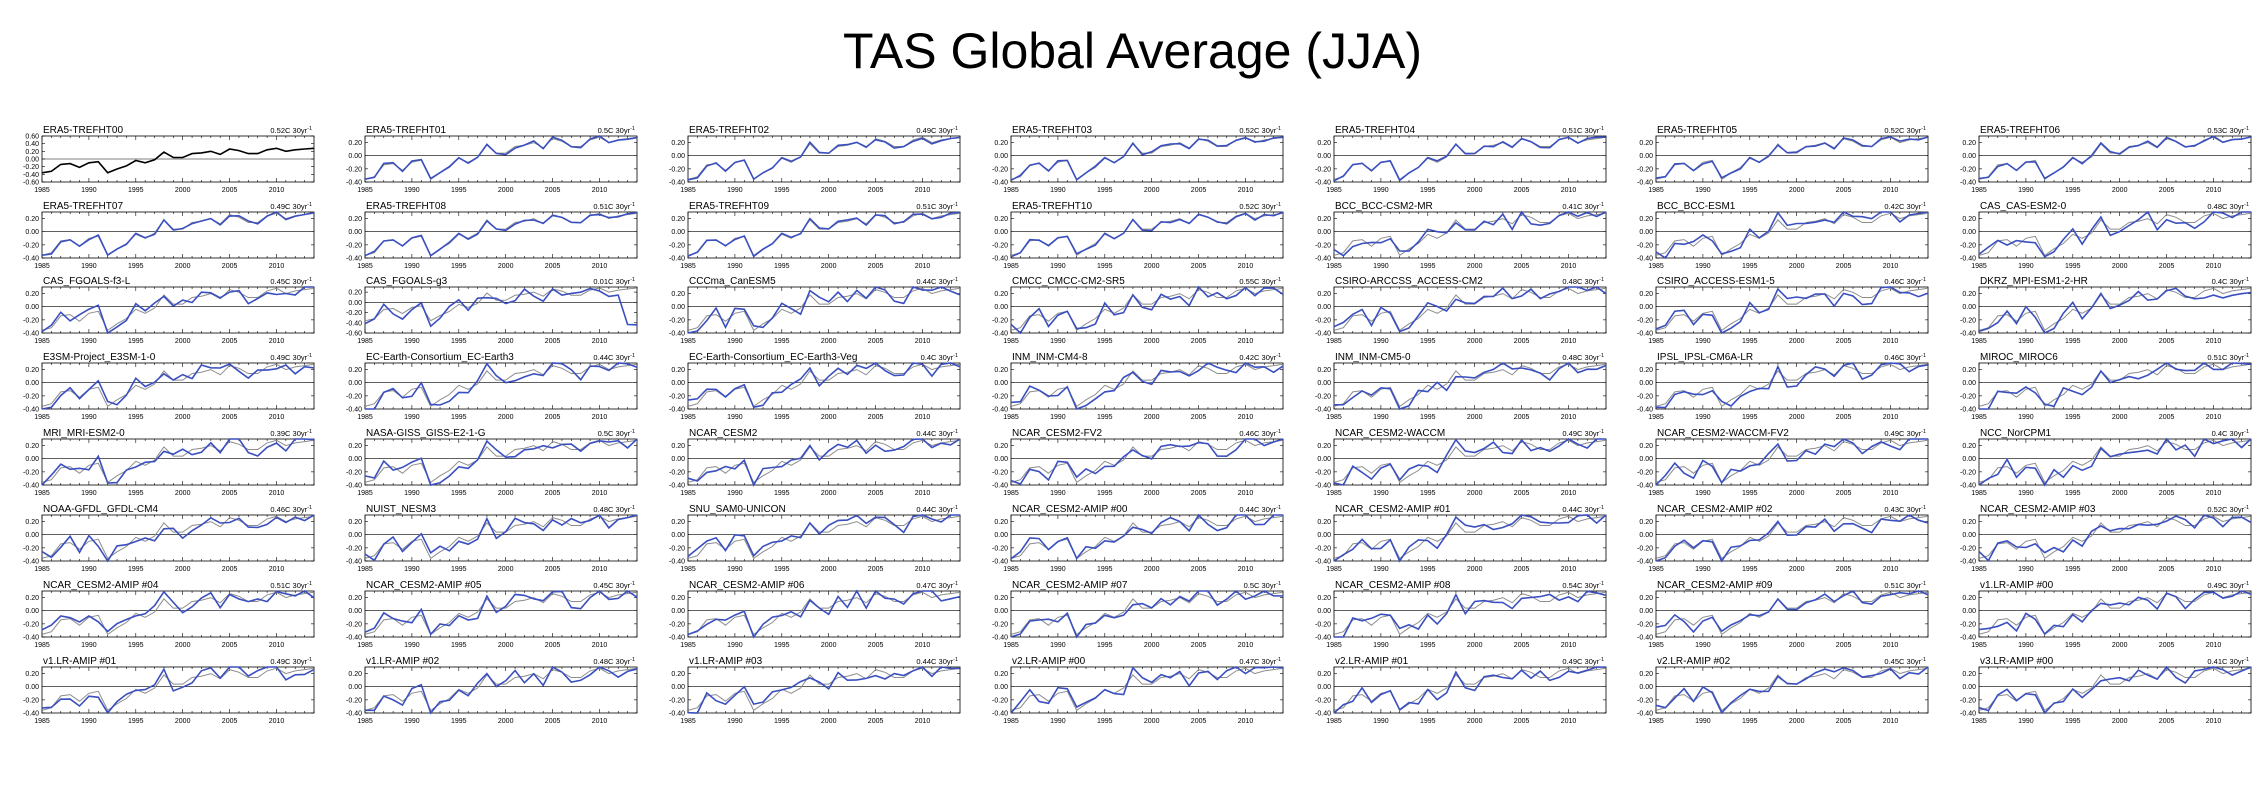 Image resolution: width=2265 pixels, height=806 pixels. I want to click on panel-title: INM_INM-CM4-8, so click(1050, 357).